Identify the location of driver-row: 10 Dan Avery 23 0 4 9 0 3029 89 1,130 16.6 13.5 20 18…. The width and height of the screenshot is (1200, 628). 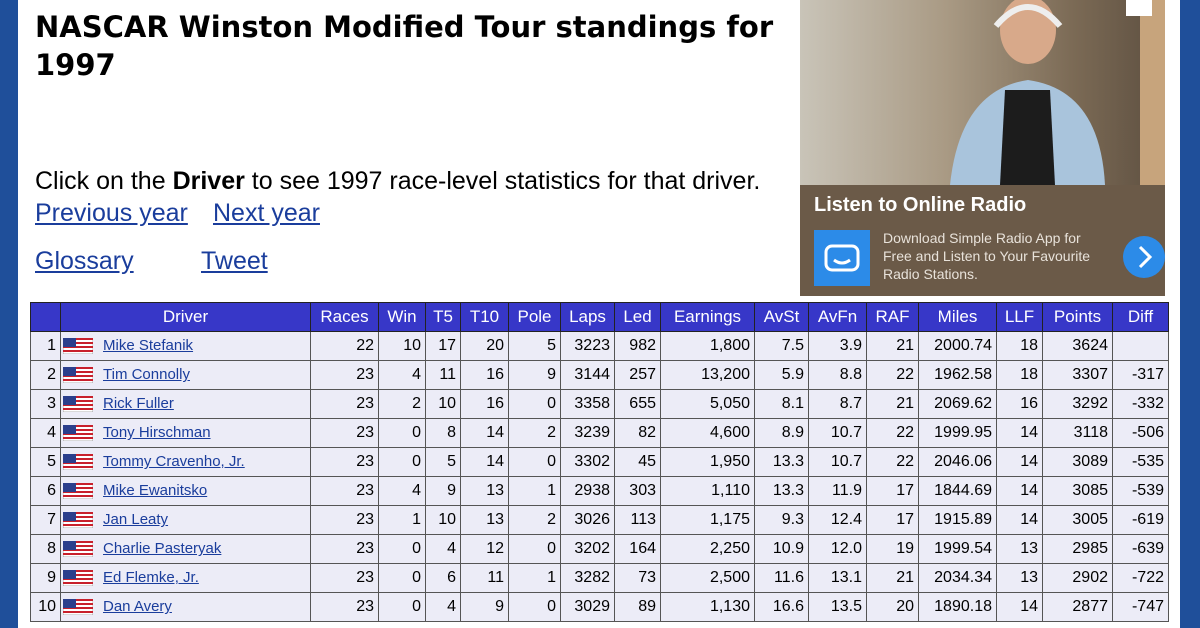
(599, 607).